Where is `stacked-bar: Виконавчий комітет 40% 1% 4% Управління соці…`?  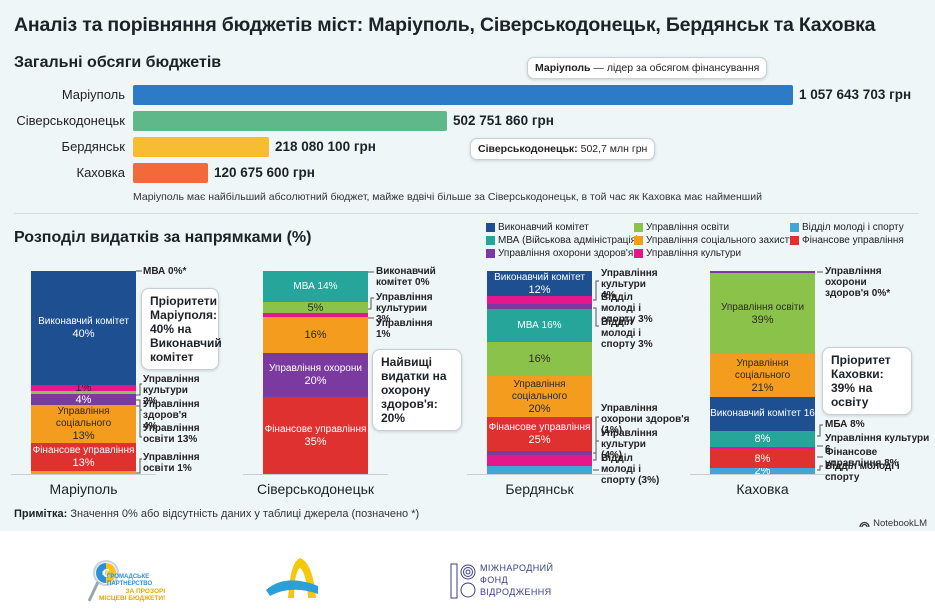 stacked-bar: Виконавчий комітет 40% 1% 4% Управління соці… is located at coordinates (83, 373).